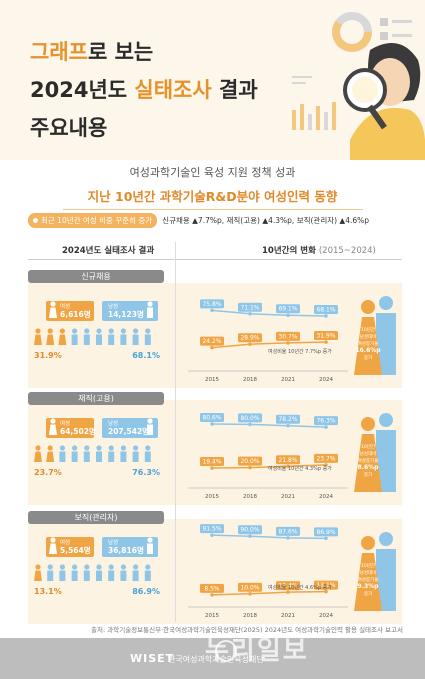 The width and height of the screenshot is (425, 679). What do you see at coordinates (130, 428) in the screenshot?
I see `male-count-box-employ` at bounding box center [130, 428].